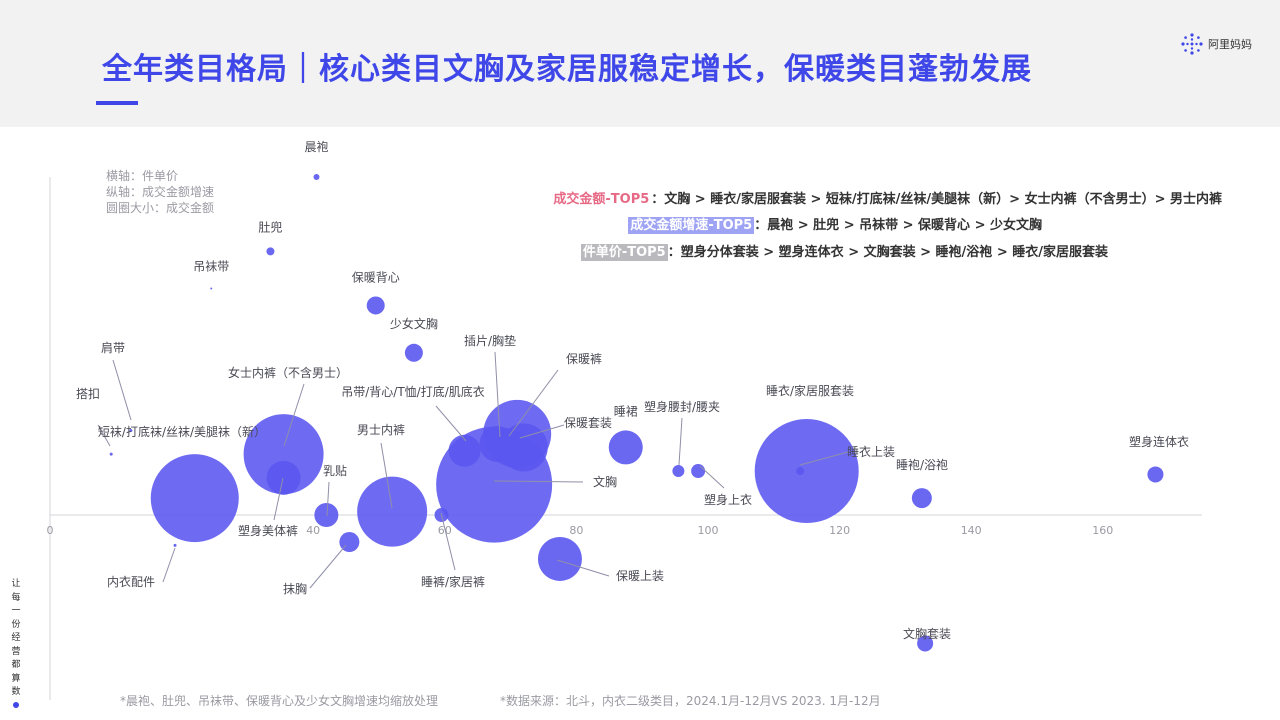 The image size is (1280, 720). I want to click on slogan-char: 每, so click(16, 597).